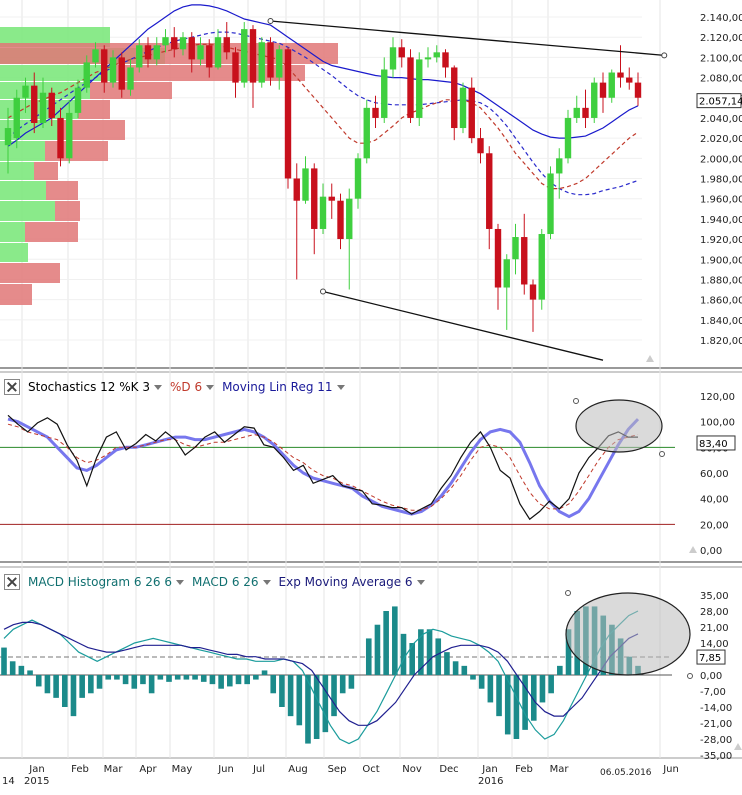 This screenshot has width=742, height=795. Describe the element at coordinates (225, 582) in the screenshot. I see `macd-label: MACD 6 26` at that location.